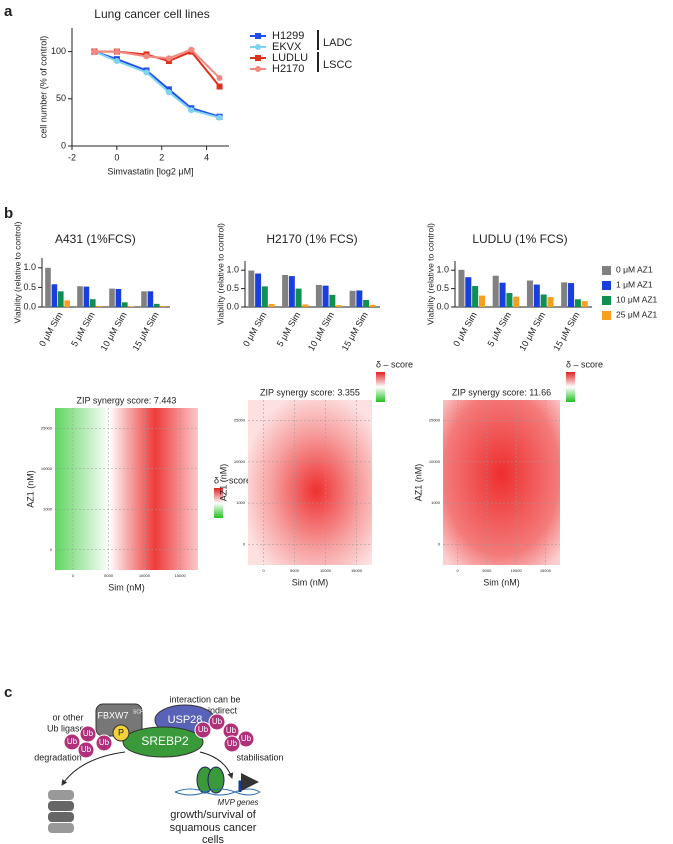 The width and height of the screenshot is (673, 844). Describe the element at coordinates (8, 692) in the screenshot. I see `panel-label: c` at that location.